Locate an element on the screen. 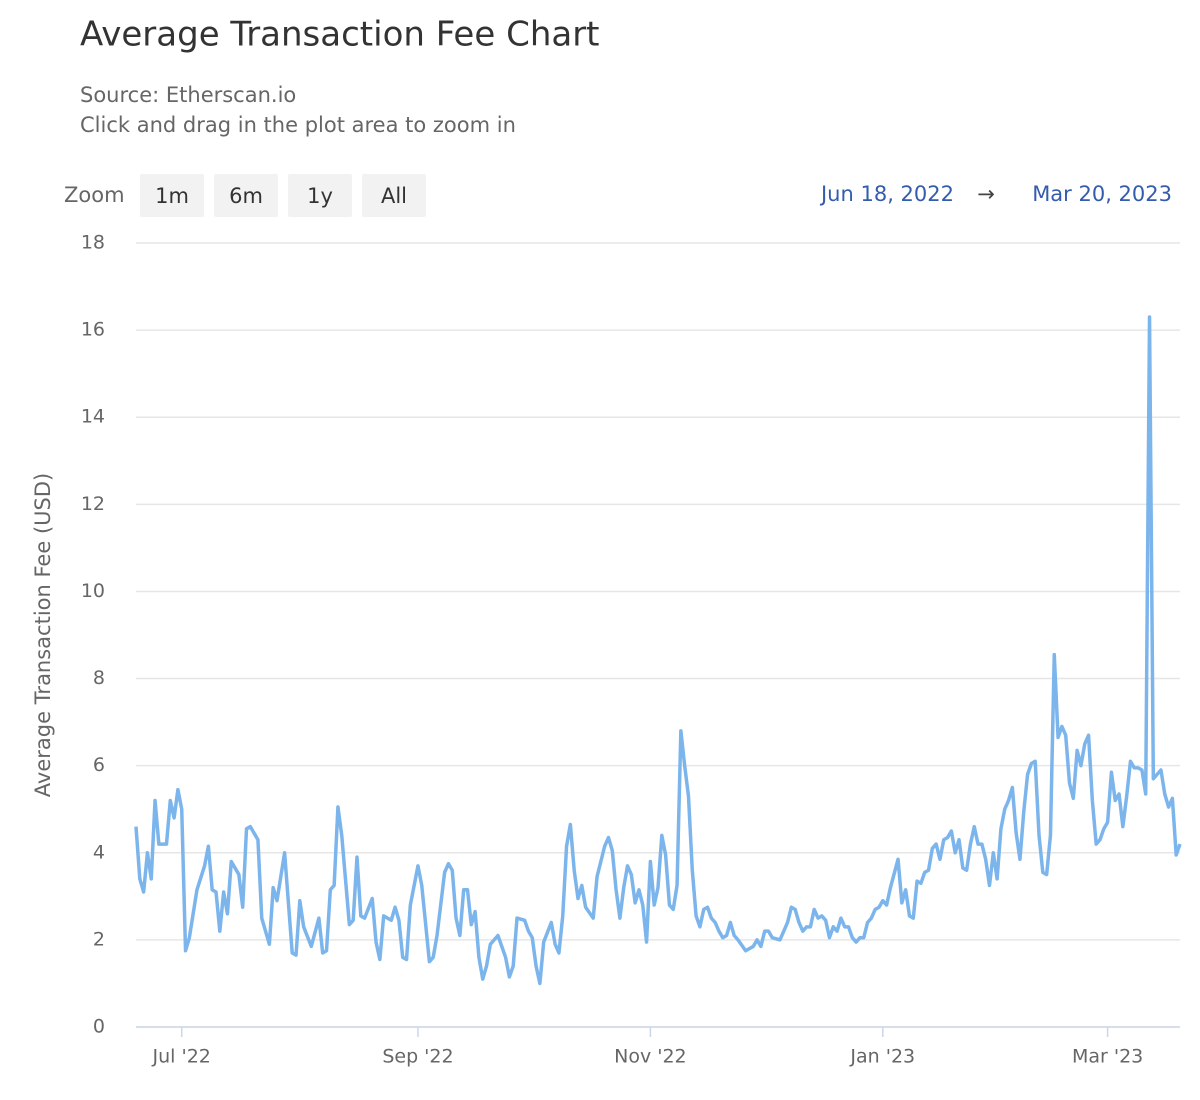 Image resolution: width=1200 pixels, height=1100 pixels. y-tick-label: 16 is located at coordinates (93, 330).